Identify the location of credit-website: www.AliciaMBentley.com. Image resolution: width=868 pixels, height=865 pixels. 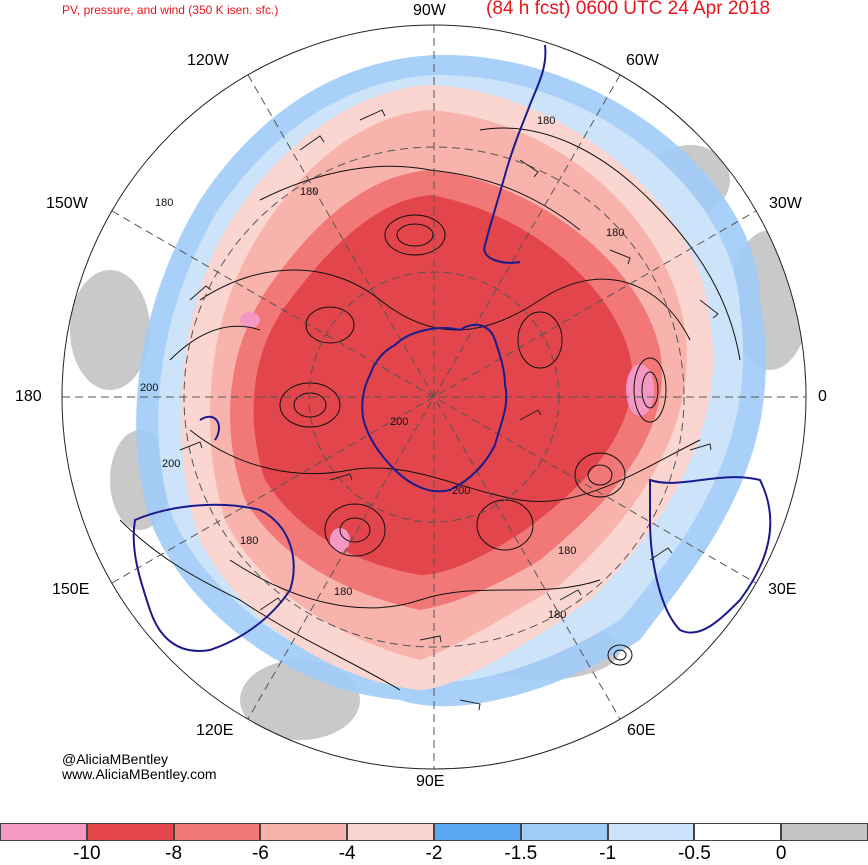
(139, 774).